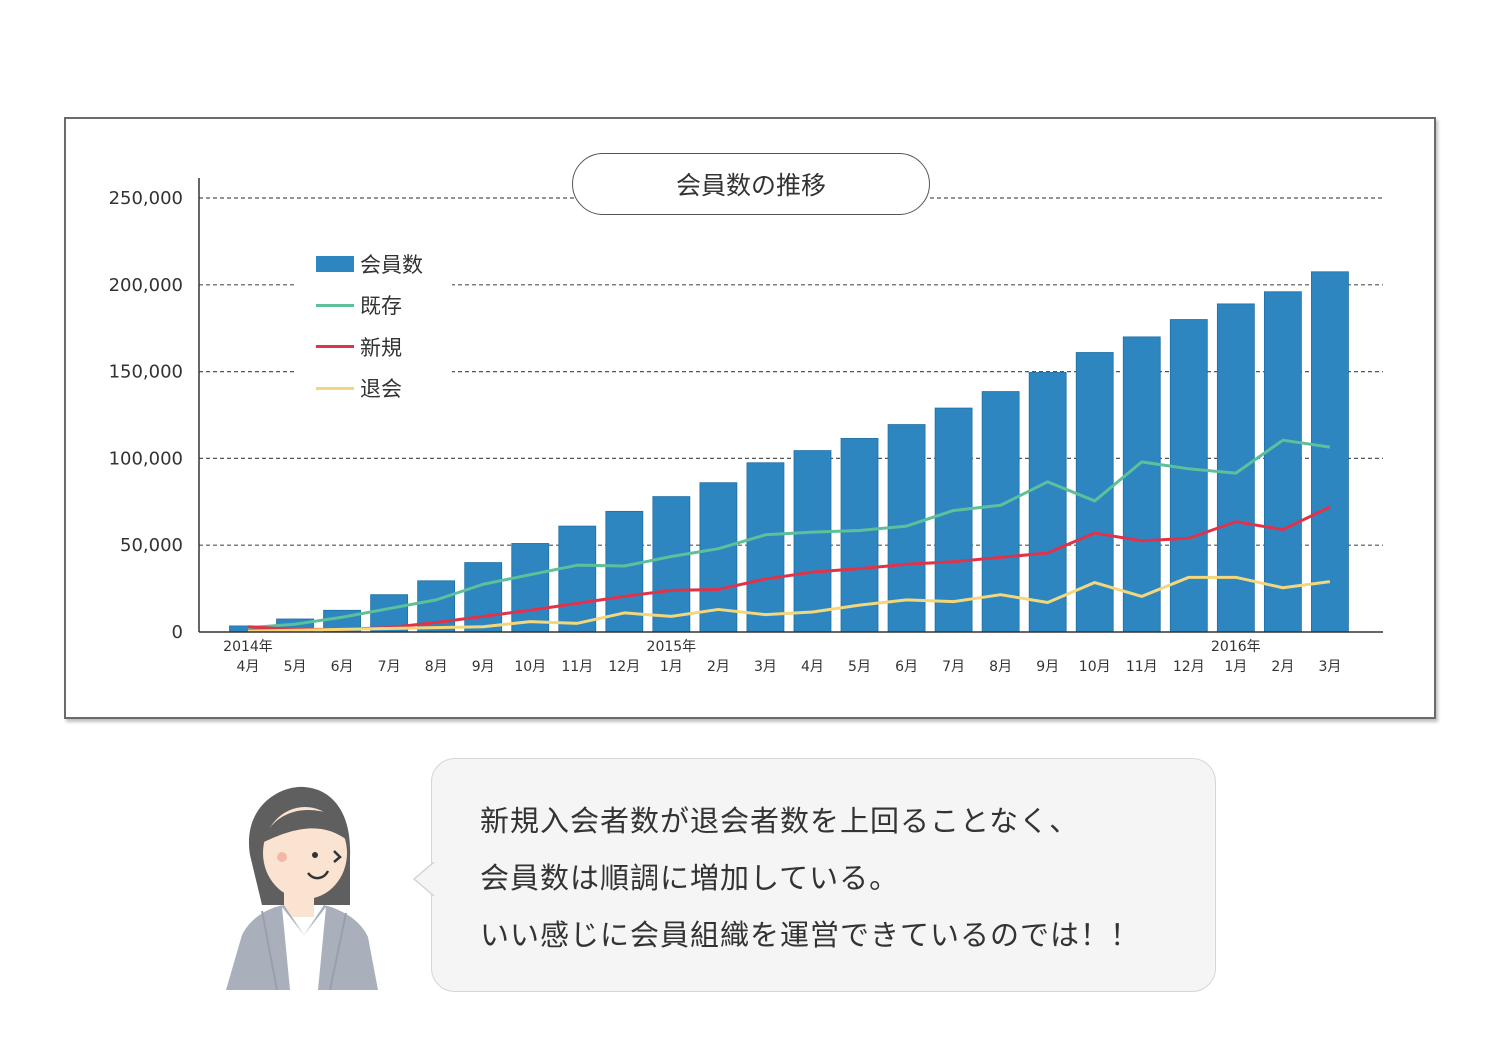 The width and height of the screenshot is (1500, 1038). I want to click on speech-bubble-tail, so click(424, 879).